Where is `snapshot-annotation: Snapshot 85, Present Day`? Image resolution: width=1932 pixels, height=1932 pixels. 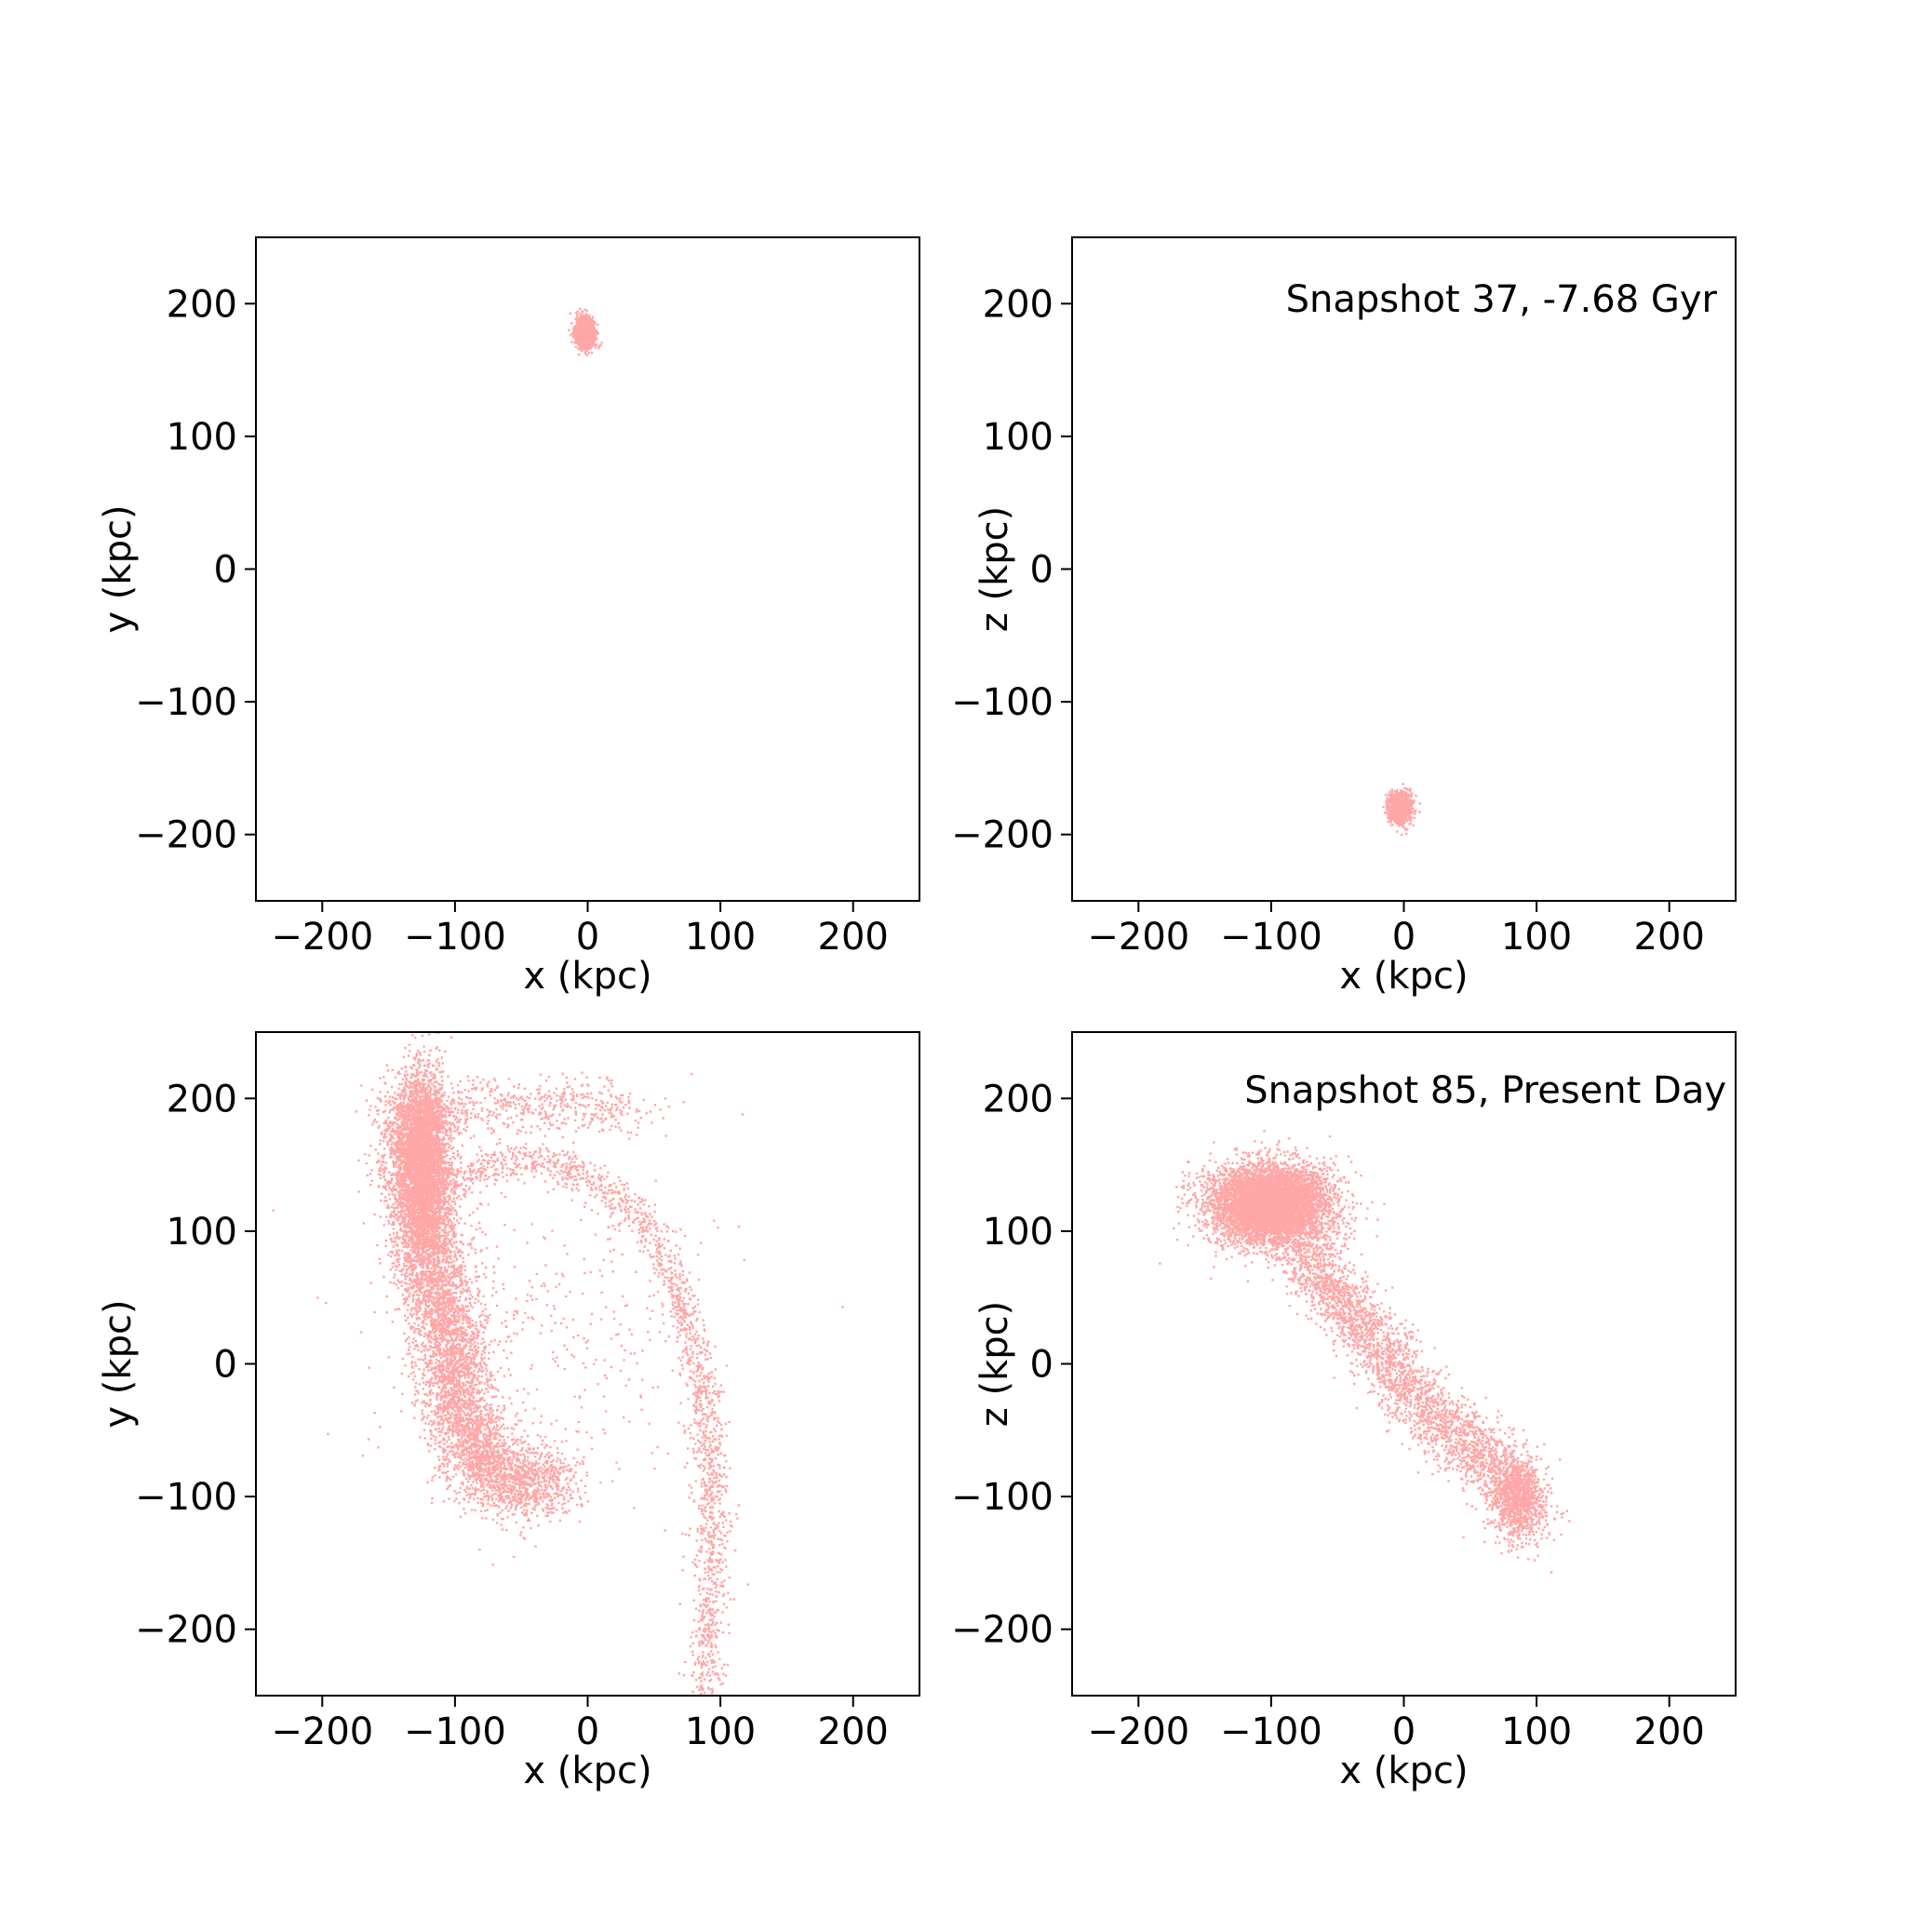 snapshot-annotation: Snapshot 85, Present Day is located at coordinates (1485, 1090).